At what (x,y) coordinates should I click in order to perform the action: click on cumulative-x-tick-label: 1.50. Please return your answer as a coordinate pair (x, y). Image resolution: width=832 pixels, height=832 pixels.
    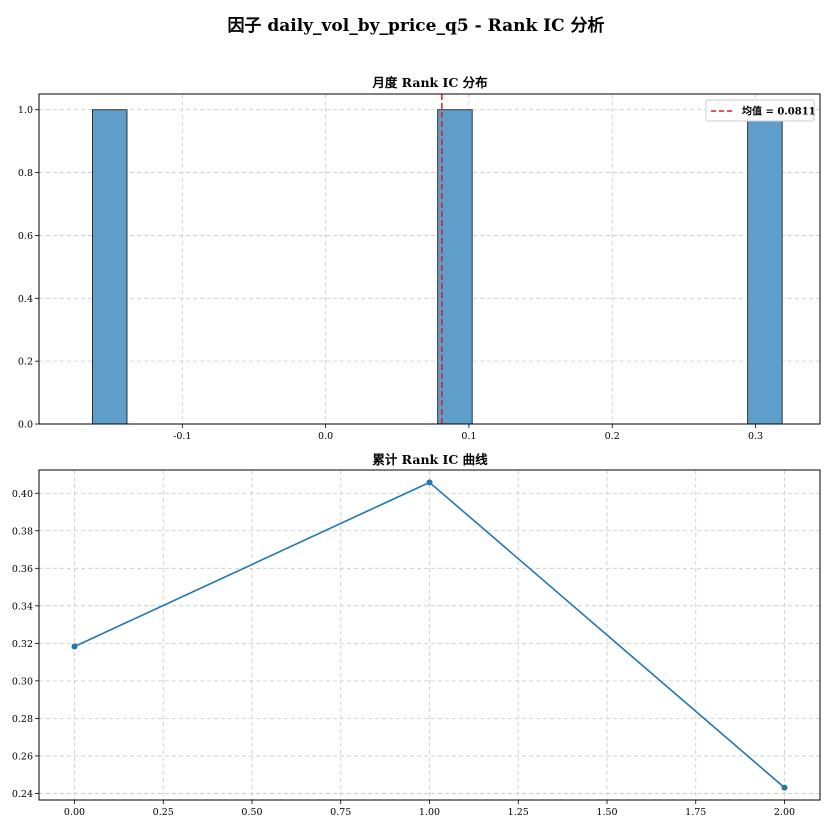
    Looking at the image, I should click on (606, 812).